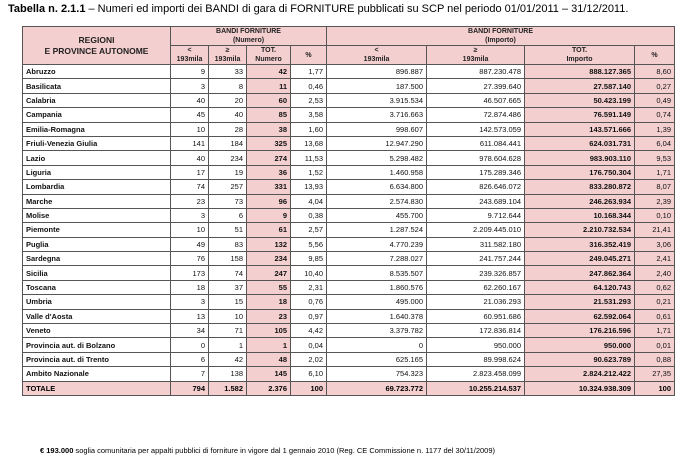 The image size is (696, 458). What do you see at coordinates (476, 273) in the screenshot?
I see `importo-ge-cell: 239.326.857` at bounding box center [476, 273].